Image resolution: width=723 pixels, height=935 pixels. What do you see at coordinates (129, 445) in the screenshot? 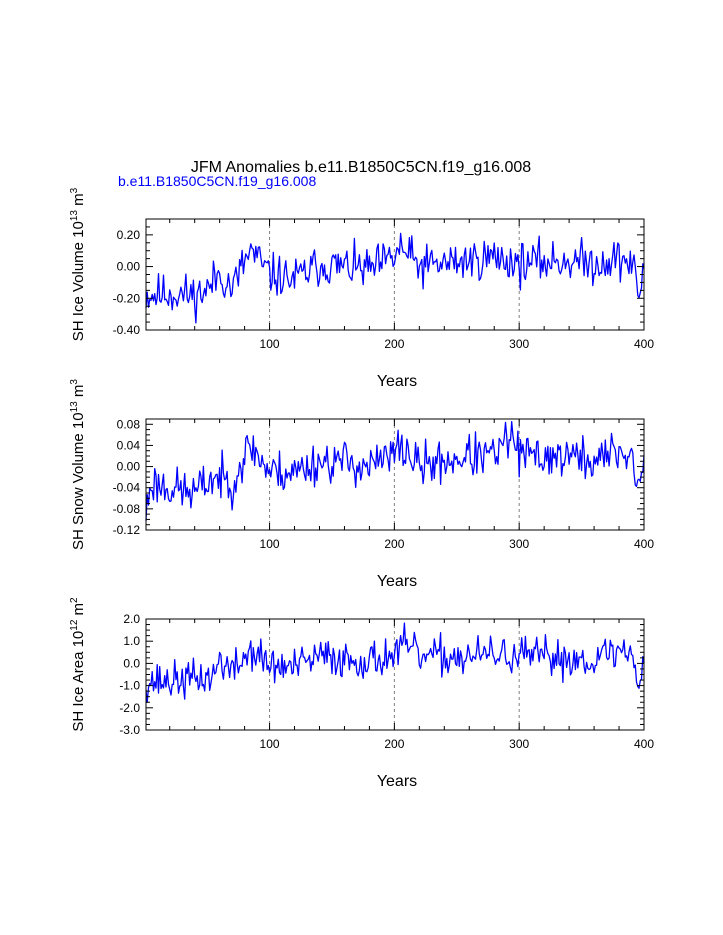
I see `y-tick-label: 0.04` at bounding box center [129, 445].